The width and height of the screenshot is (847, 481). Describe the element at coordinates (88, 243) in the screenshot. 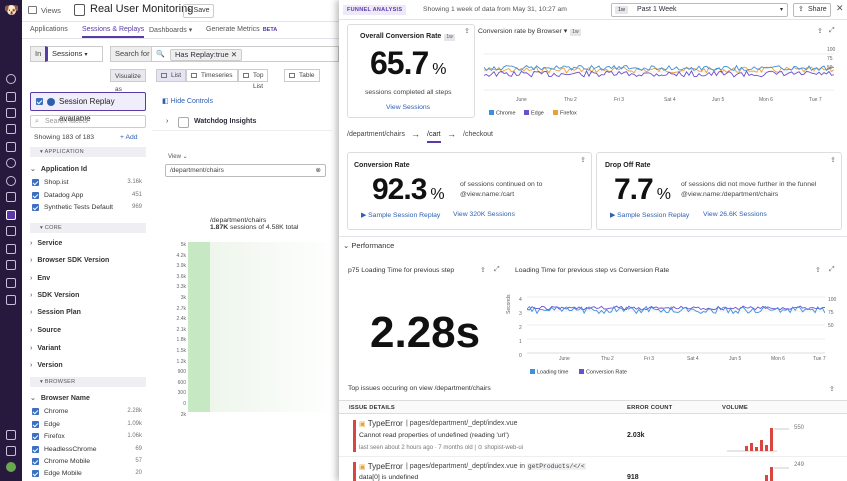

I see `facet-service: › Service` at that location.